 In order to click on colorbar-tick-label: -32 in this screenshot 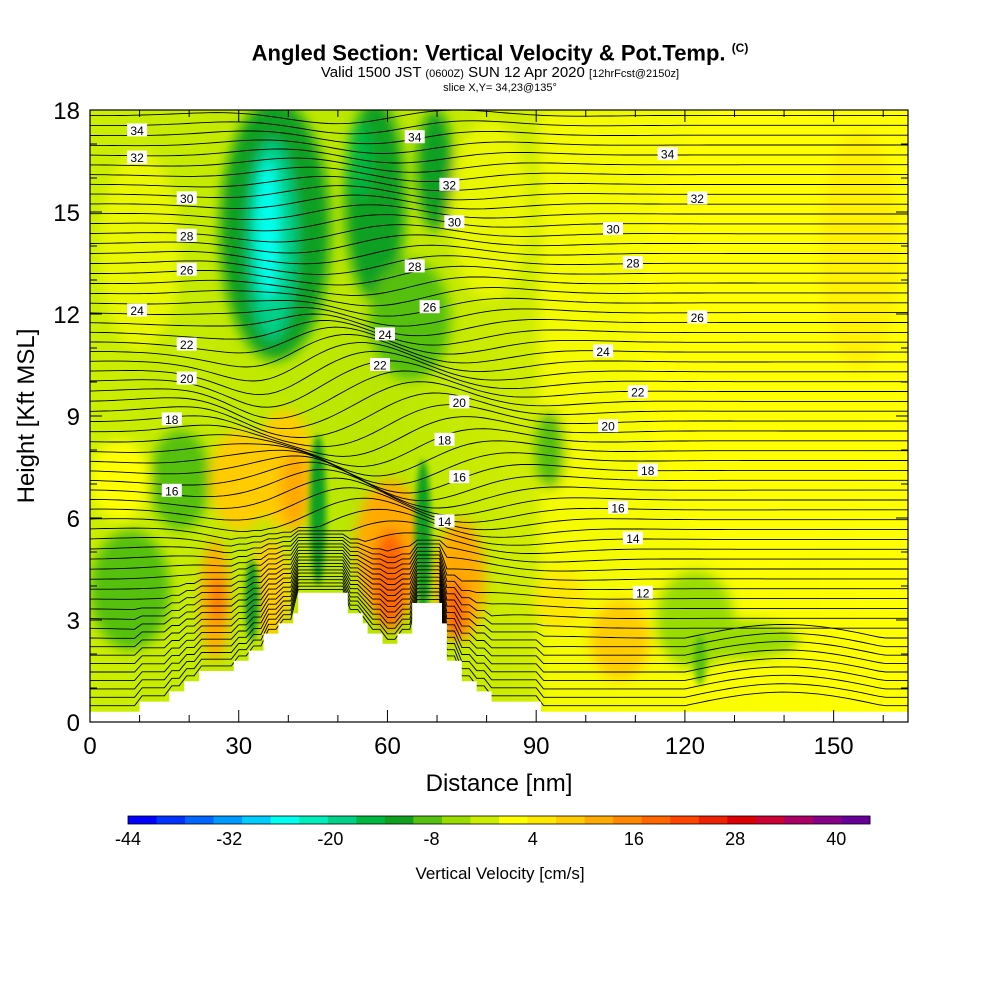, I will do `click(229, 839)`.